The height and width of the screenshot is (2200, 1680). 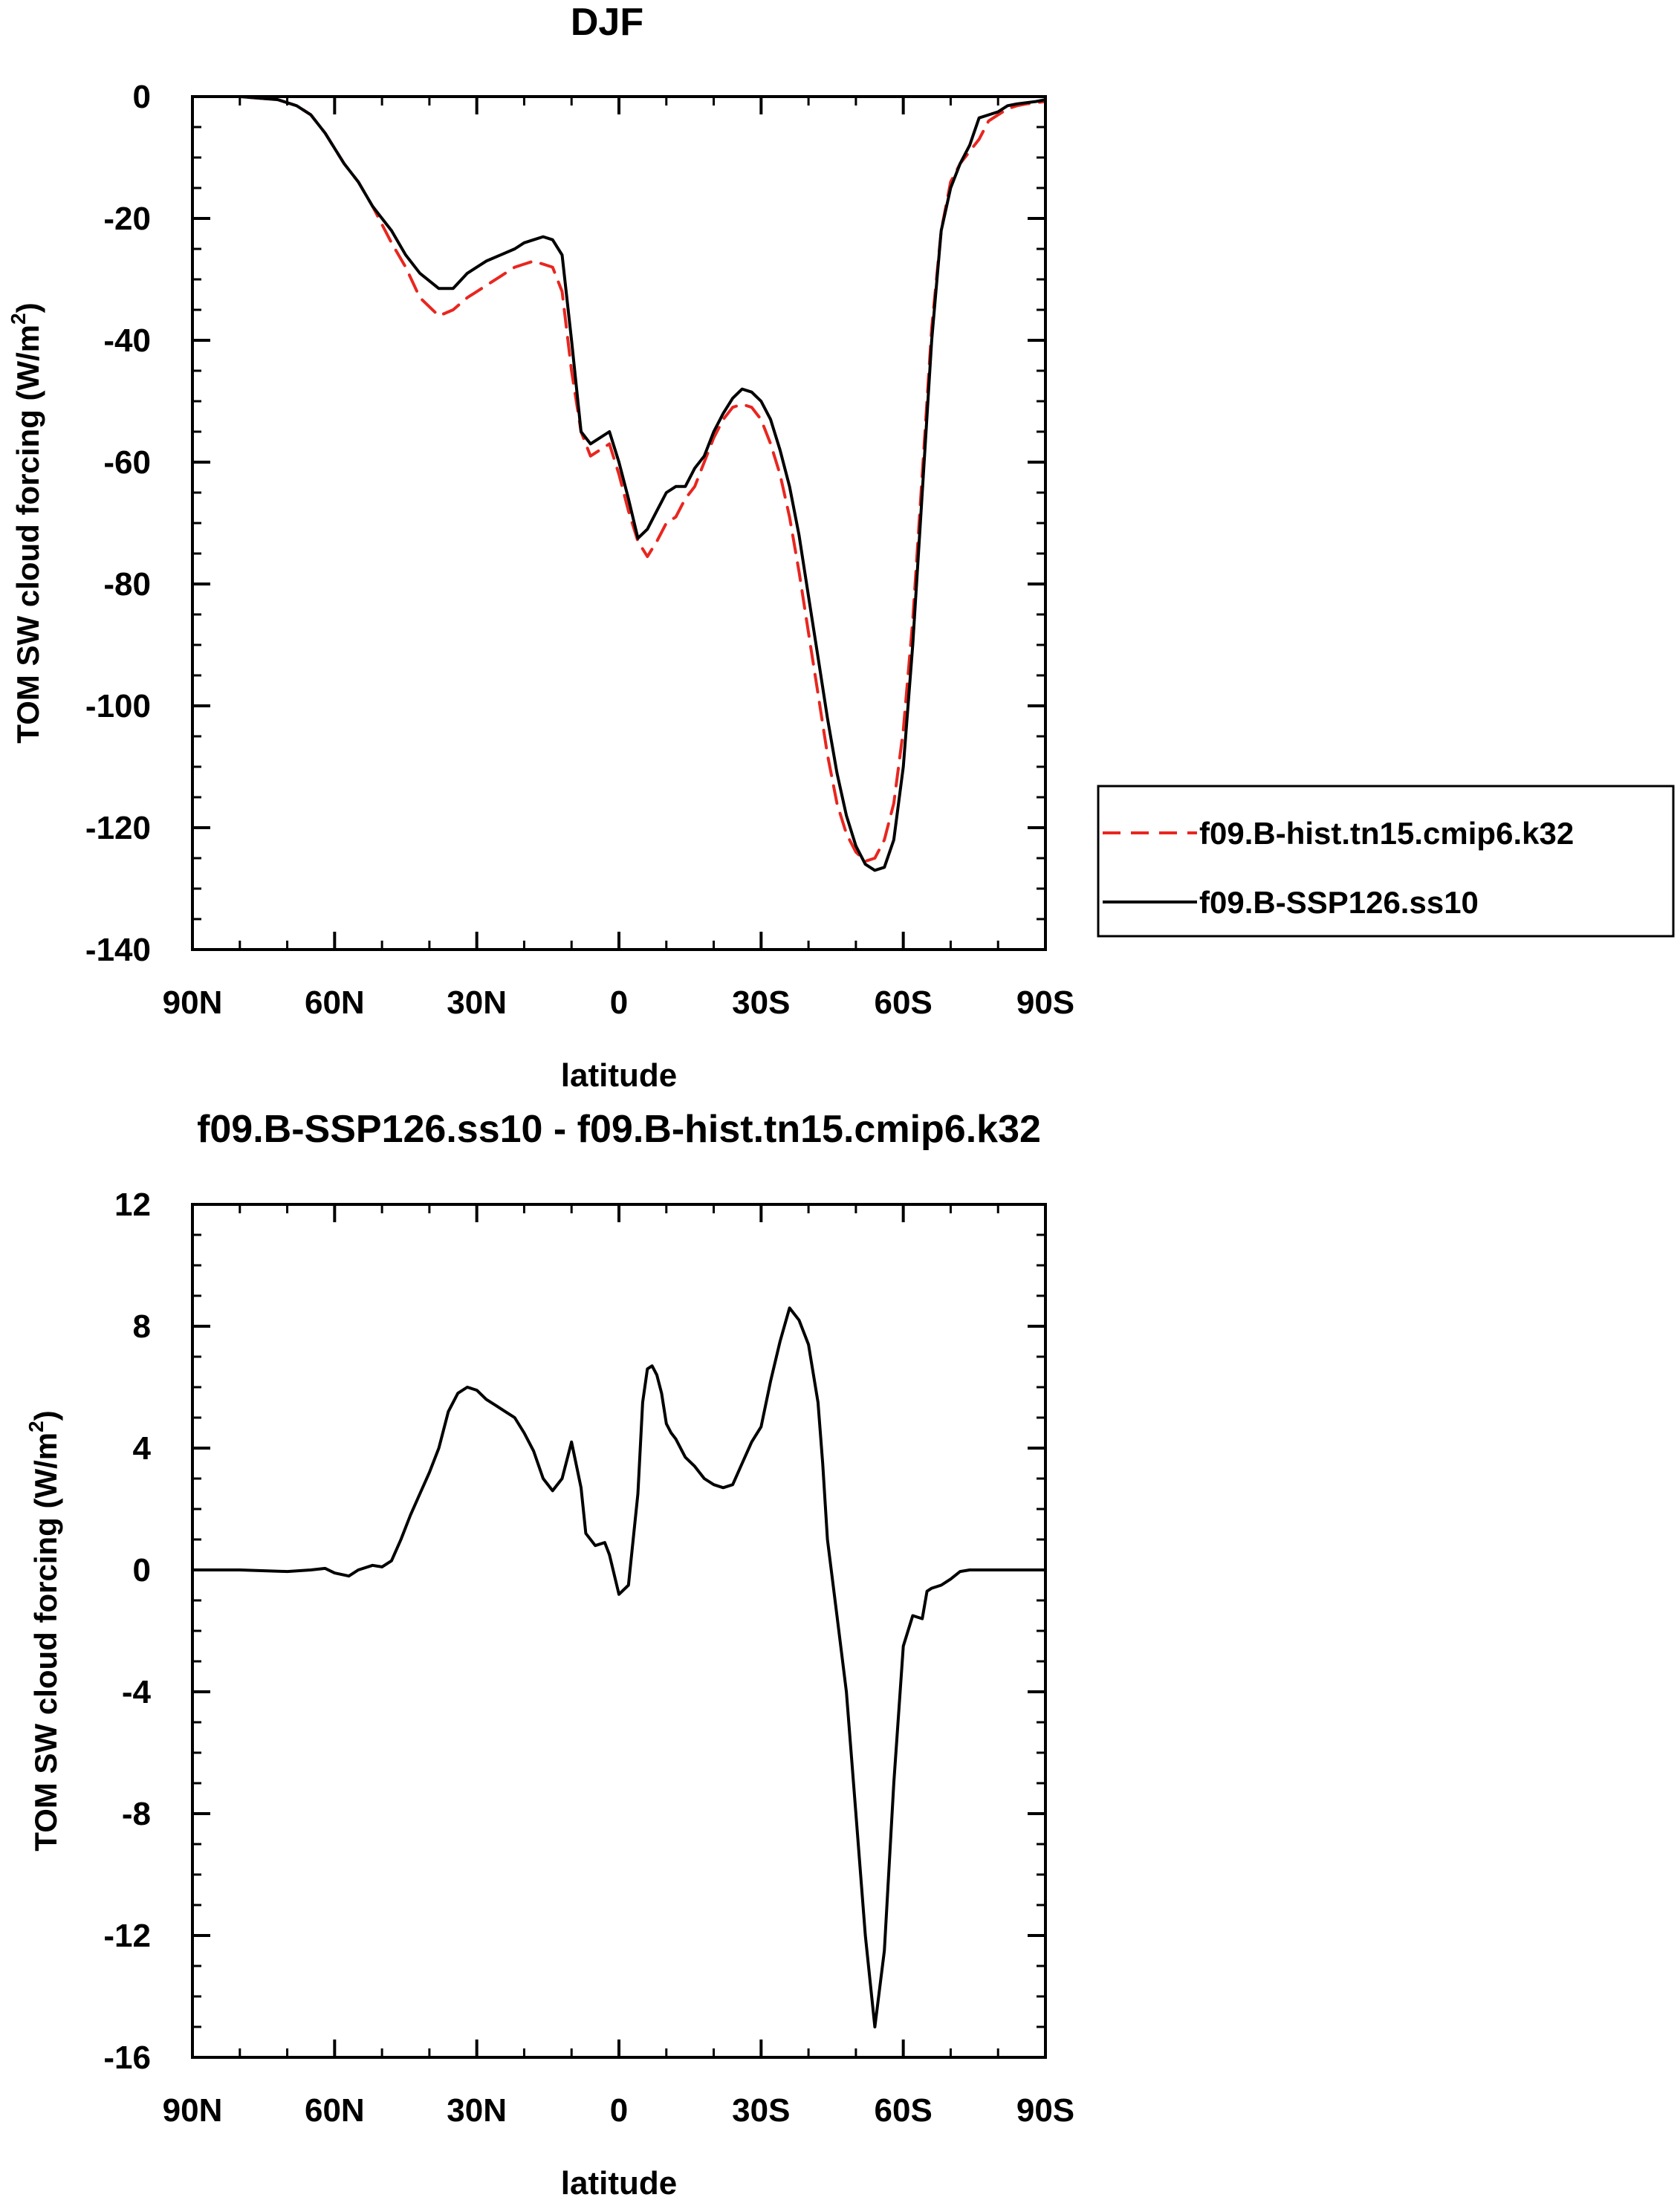 What do you see at coordinates (477, 1002) in the screenshot?
I see `top-x-tick-label: 30N` at bounding box center [477, 1002].